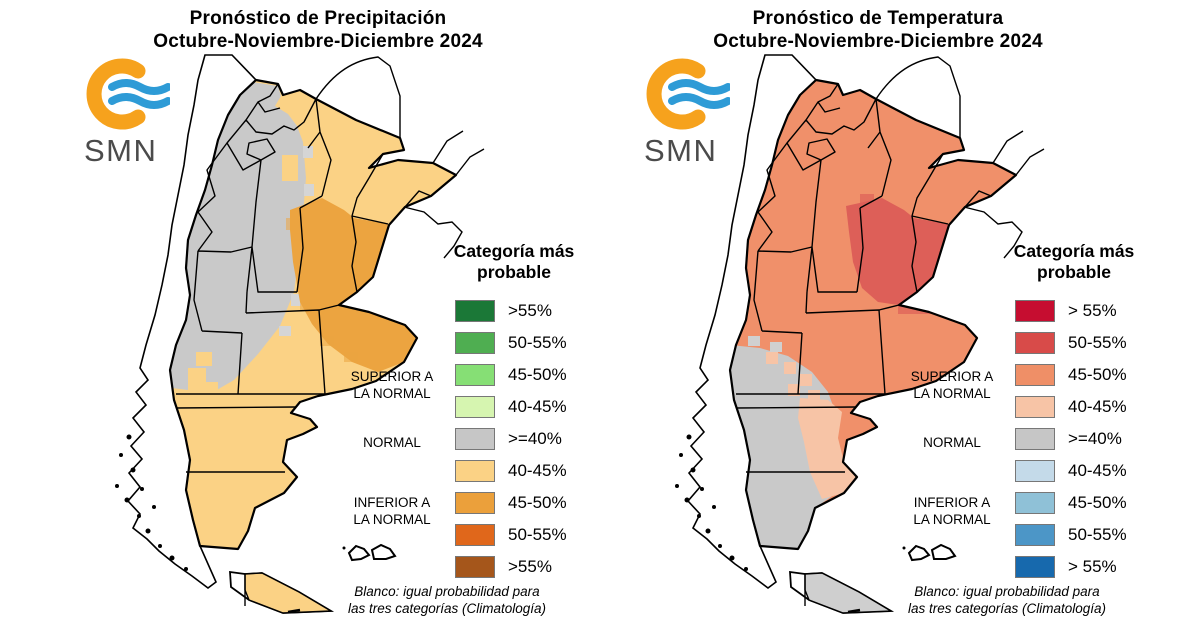  Describe the element at coordinates (681, 150) in the screenshot. I see `smn-logo-text: SMN` at that location.